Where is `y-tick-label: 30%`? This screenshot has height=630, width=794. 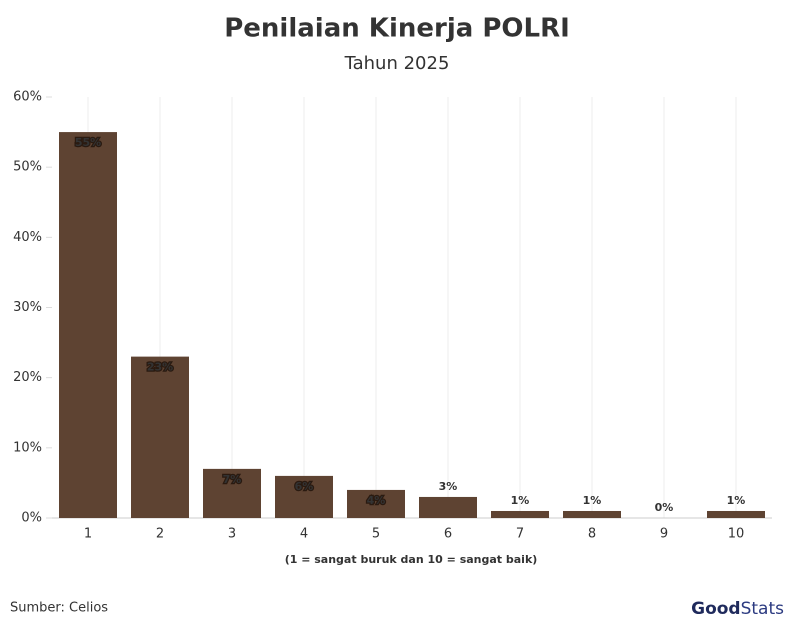
y-tick-label: 30% is located at coordinates (27, 307).